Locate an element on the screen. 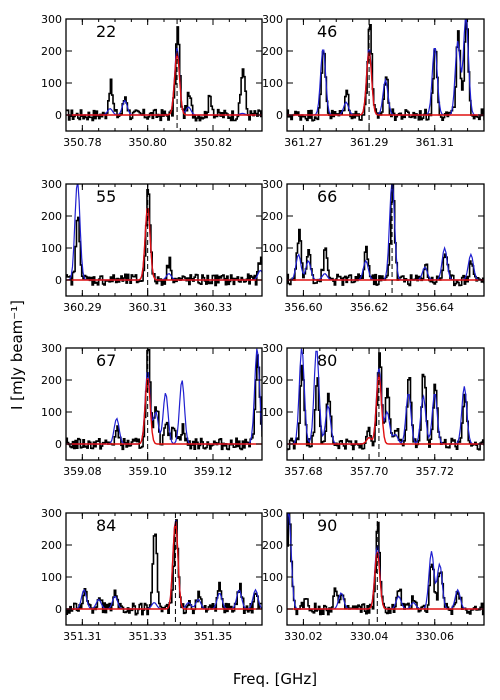 Image resolution: width=500 pixels, height=700 pixels. x-tick-label: 359.12 is located at coordinates (213, 471).